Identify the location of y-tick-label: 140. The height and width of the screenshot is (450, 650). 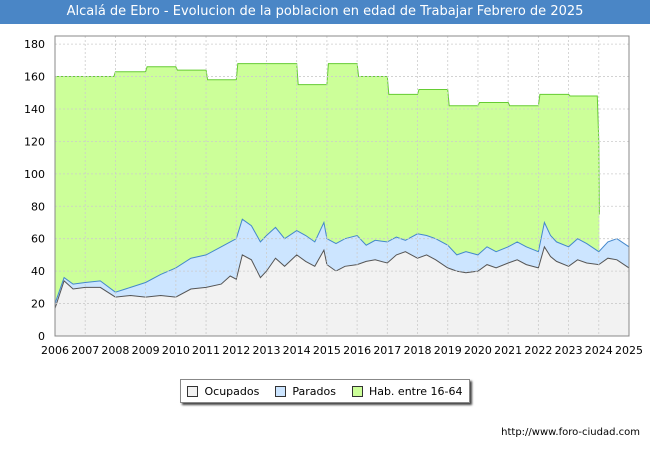
(34, 109).